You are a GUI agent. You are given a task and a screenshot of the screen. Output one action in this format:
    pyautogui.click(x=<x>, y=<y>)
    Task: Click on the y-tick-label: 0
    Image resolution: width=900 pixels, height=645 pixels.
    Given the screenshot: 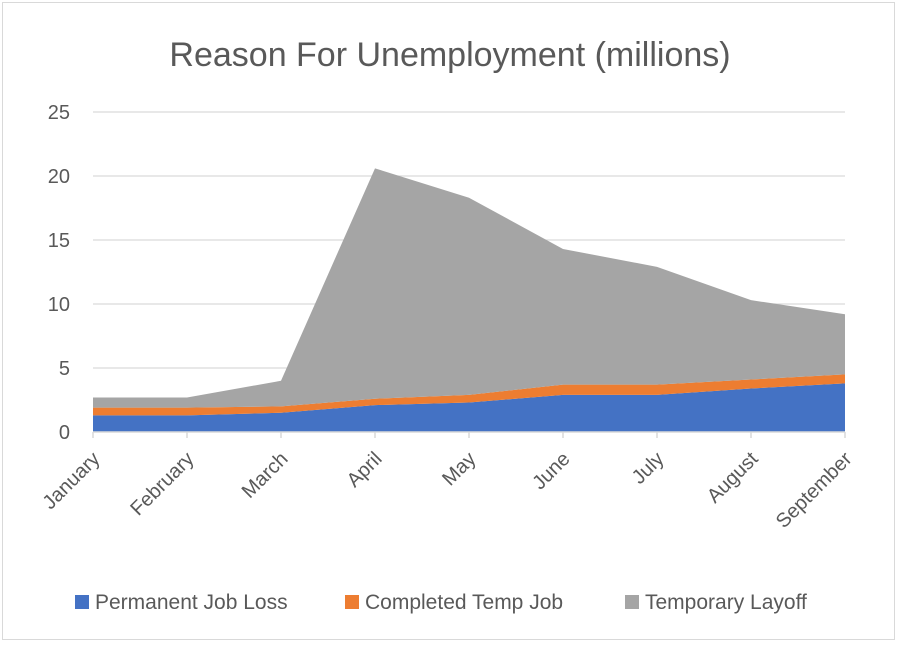 What is the action you would take?
    pyautogui.click(x=64, y=433)
    